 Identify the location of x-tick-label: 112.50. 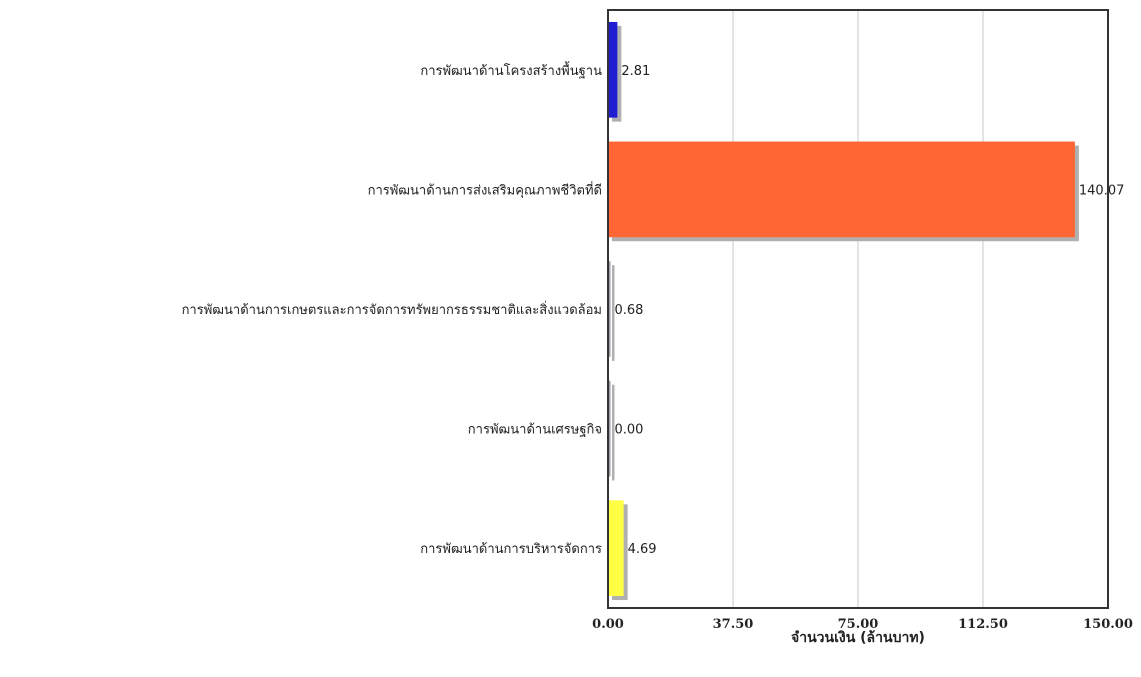
(983, 624).